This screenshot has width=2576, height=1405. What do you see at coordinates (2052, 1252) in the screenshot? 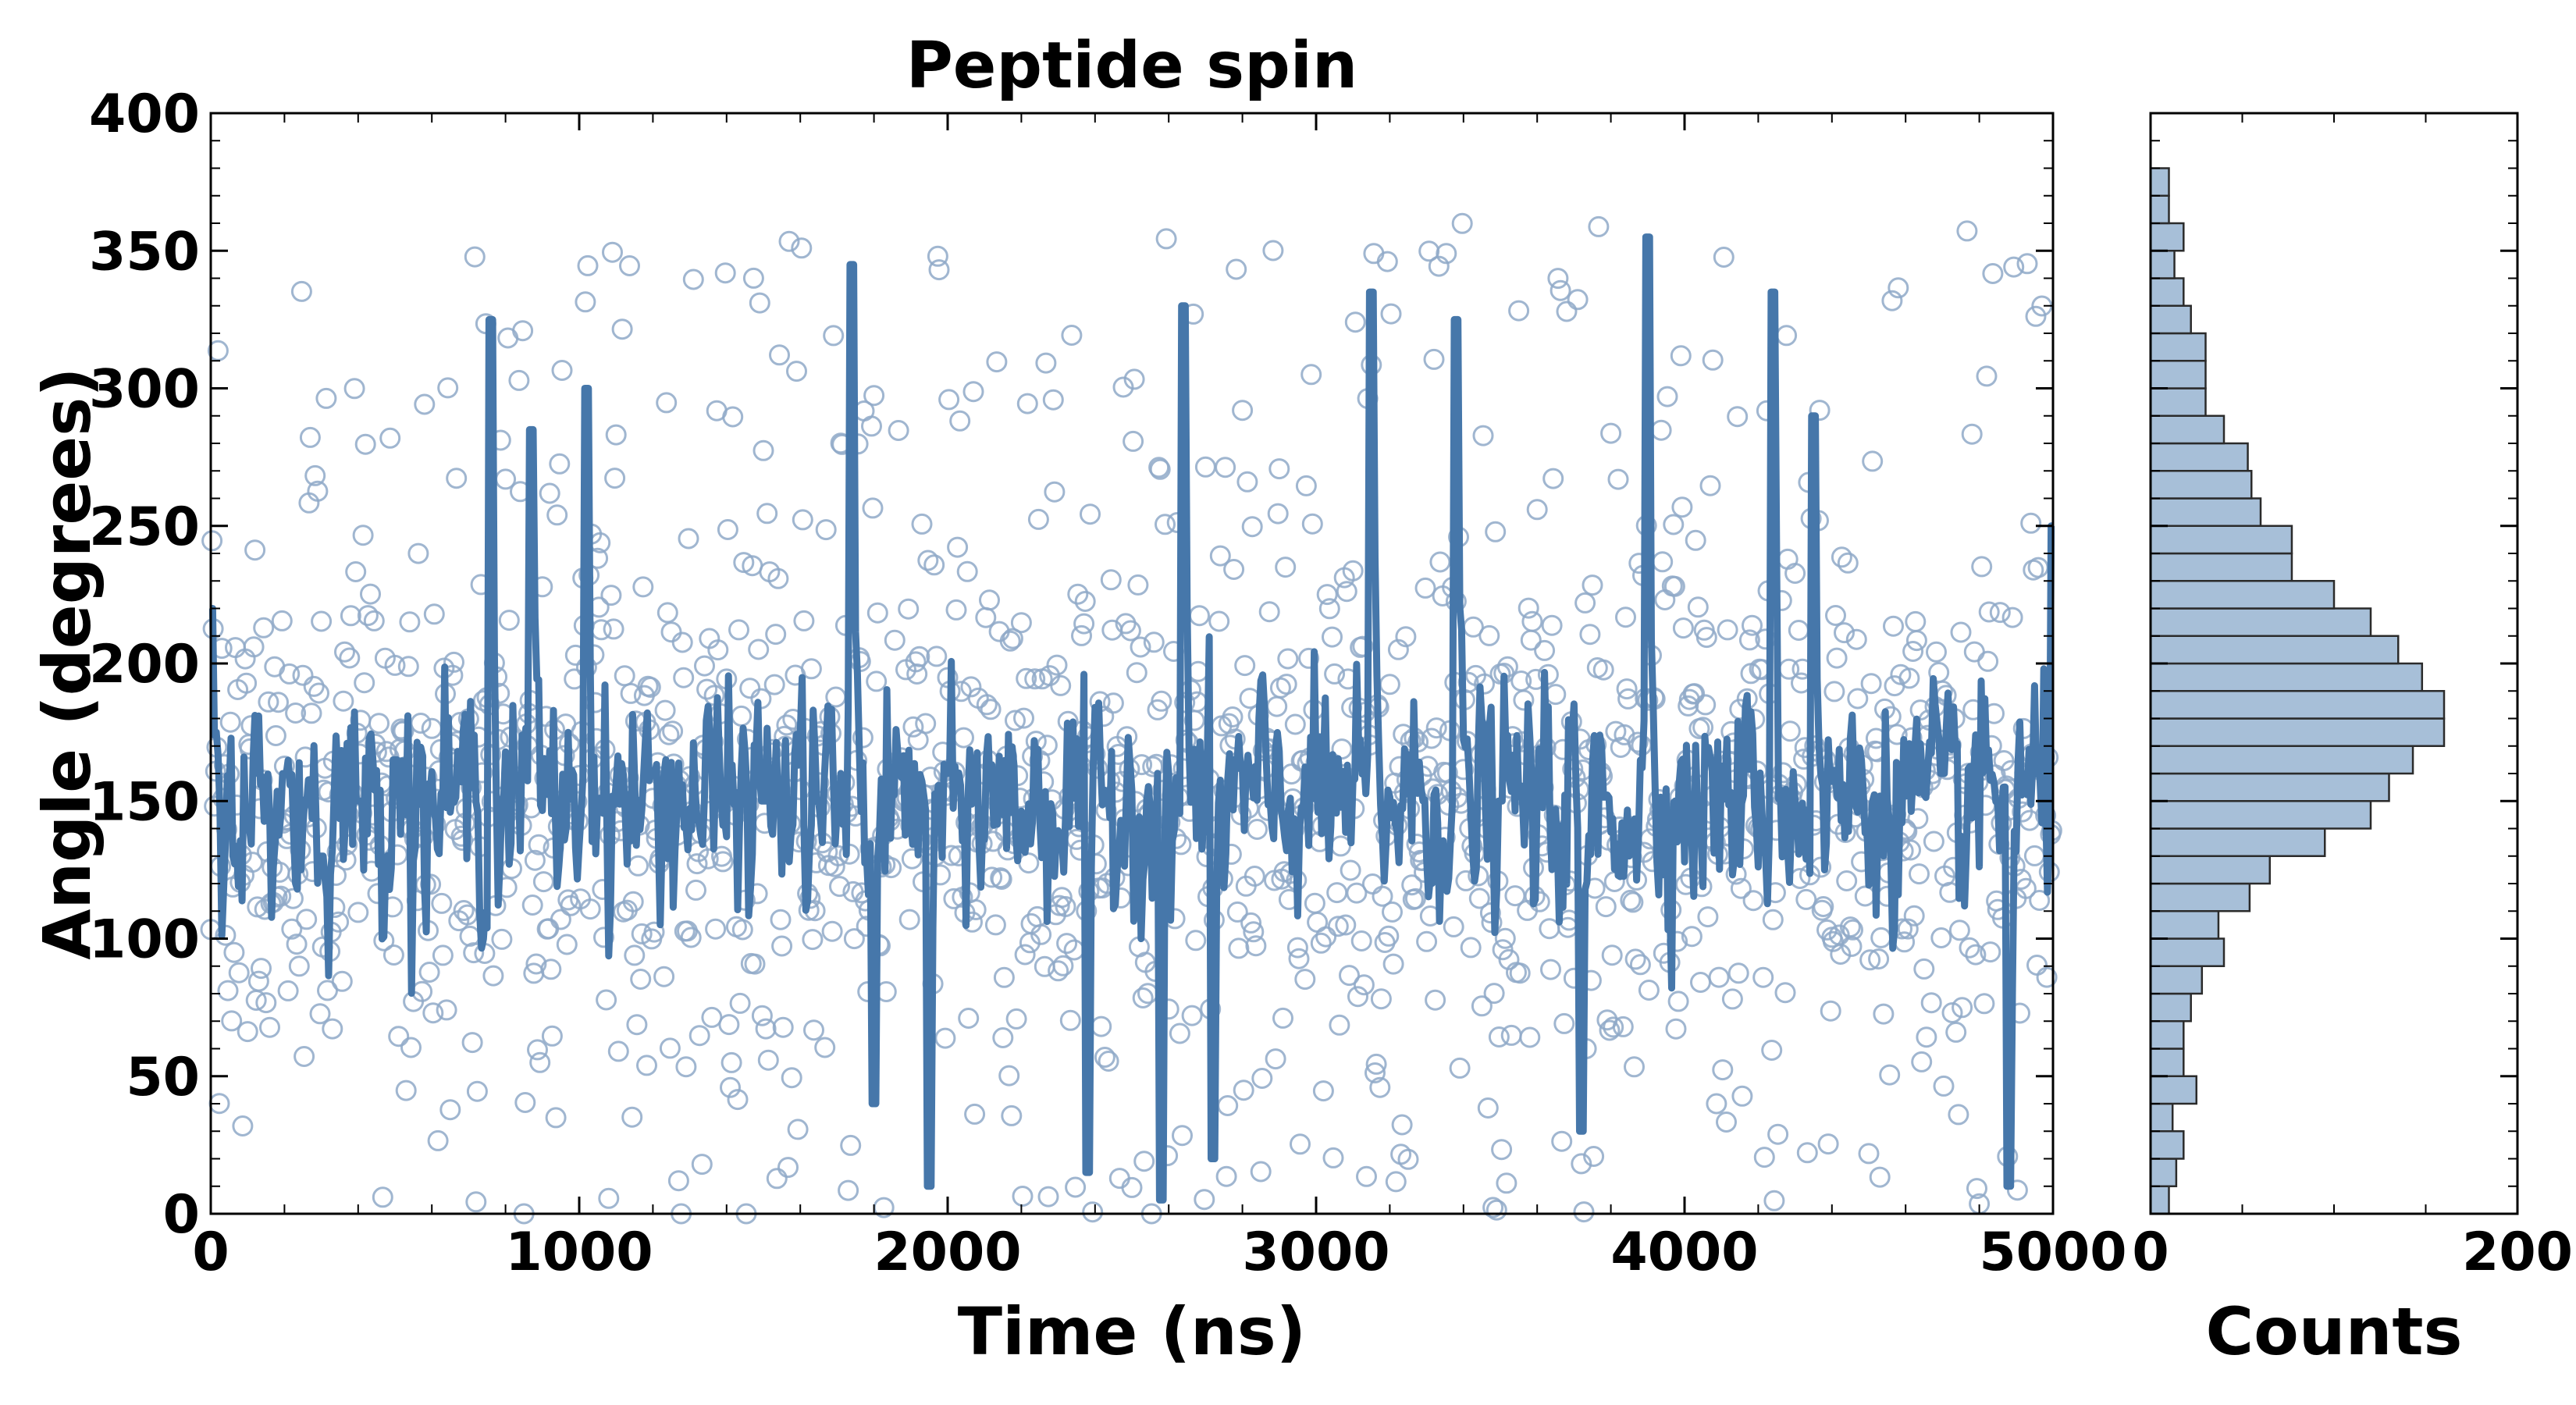
I see `x-tick-label: 5000` at bounding box center [2052, 1252].